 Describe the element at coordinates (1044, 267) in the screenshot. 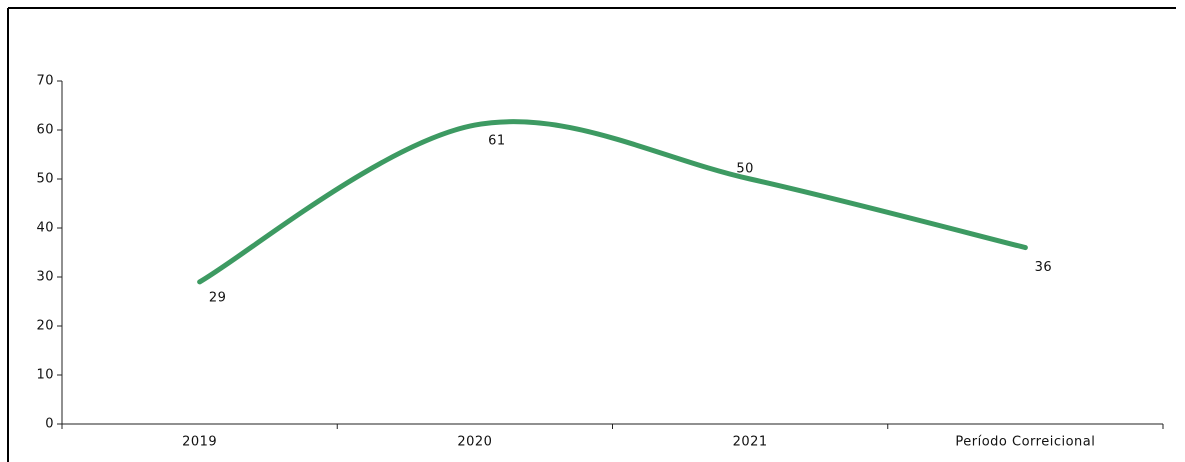

I see `data-label: 36` at that location.